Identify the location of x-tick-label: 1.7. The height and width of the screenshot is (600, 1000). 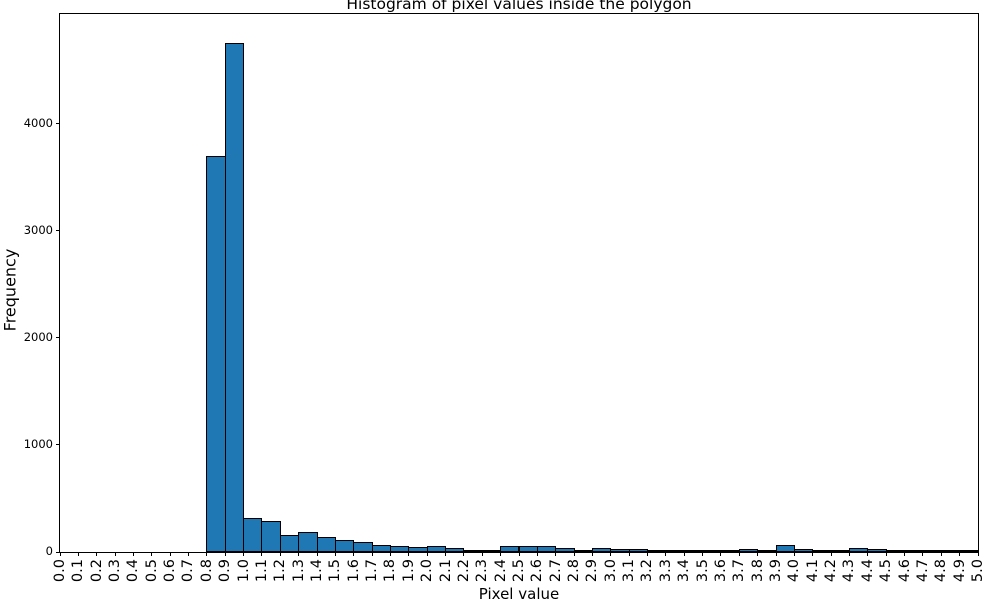
(372, 571).